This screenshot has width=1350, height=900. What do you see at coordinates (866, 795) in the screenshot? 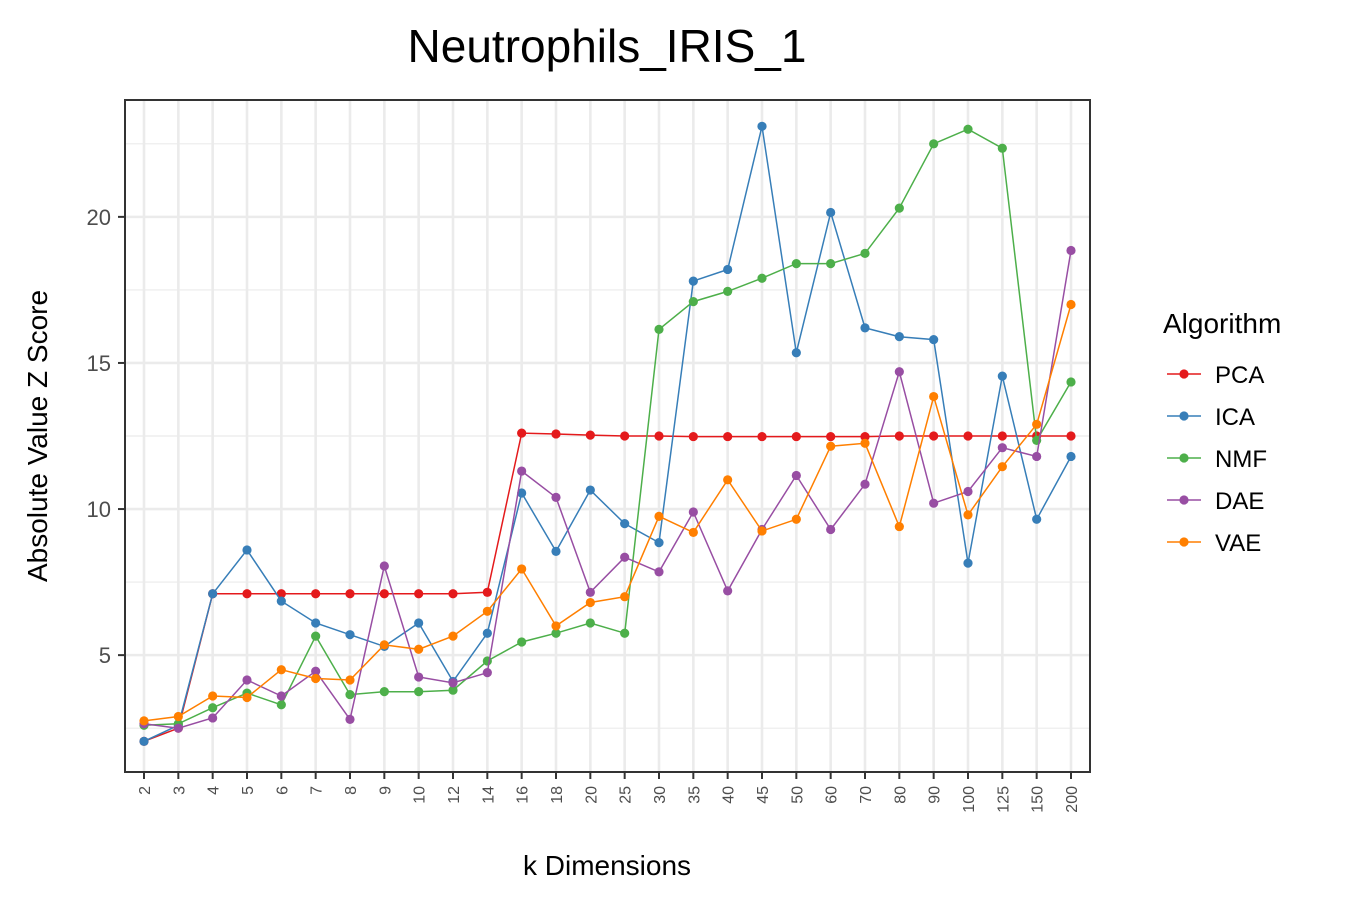
I see `x-tick-label: 70` at bounding box center [866, 795].